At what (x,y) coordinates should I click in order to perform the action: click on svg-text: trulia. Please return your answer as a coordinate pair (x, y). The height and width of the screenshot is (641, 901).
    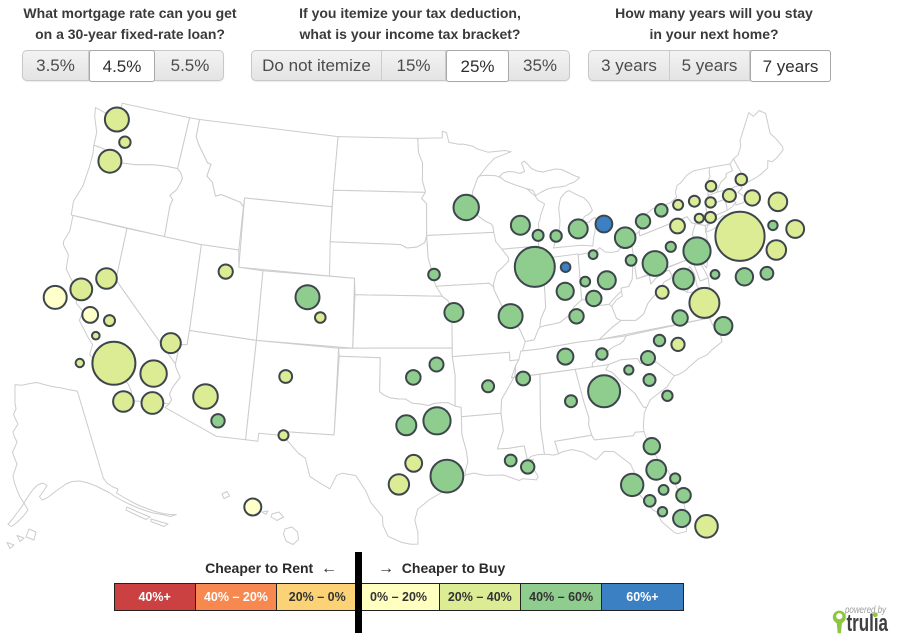
    Looking at the image, I should click on (868, 623).